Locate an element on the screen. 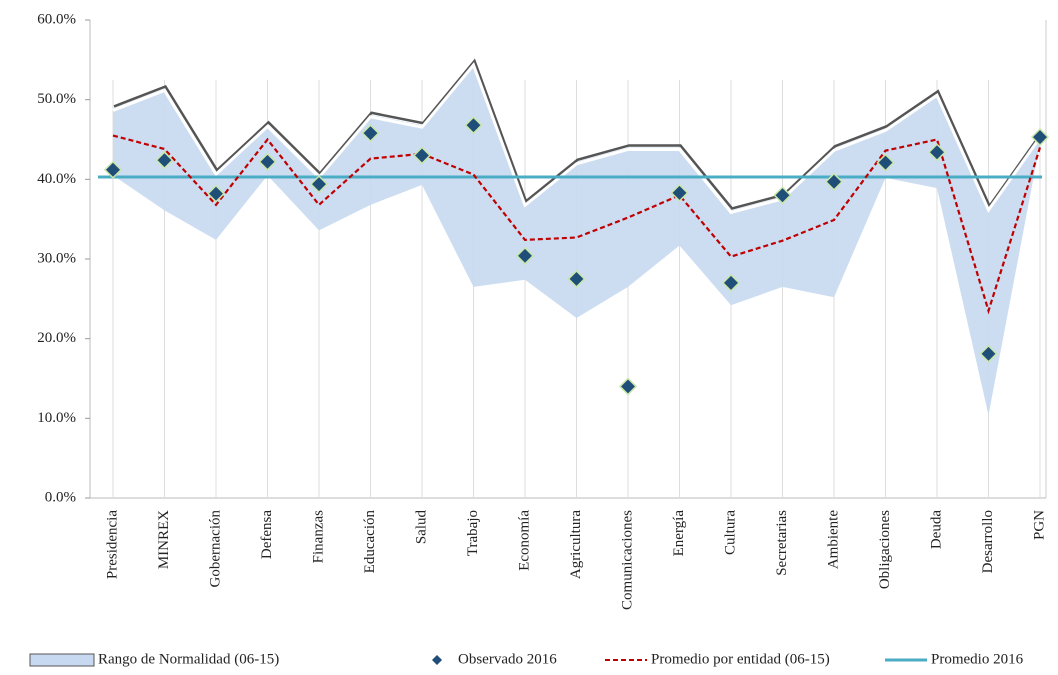  x-tick-label: Agricultura is located at coordinates (576, 544).